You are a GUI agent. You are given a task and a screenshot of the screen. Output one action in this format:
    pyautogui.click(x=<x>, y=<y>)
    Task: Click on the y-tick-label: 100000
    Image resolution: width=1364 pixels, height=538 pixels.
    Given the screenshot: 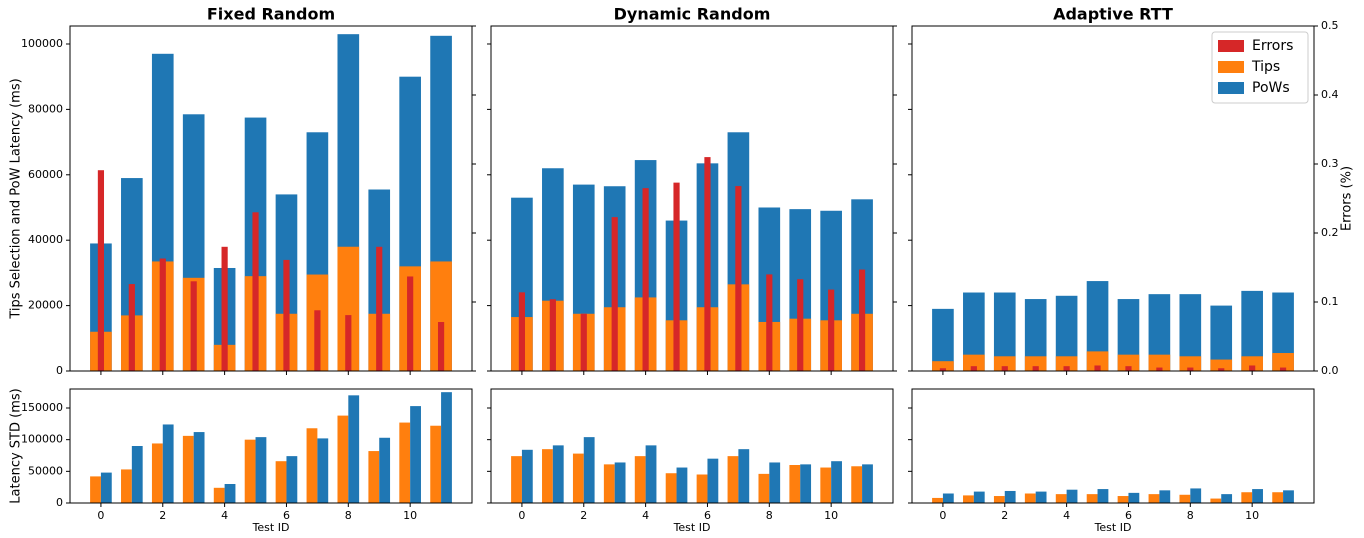 What is the action you would take?
    pyautogui.click(x=42, y=439)
    